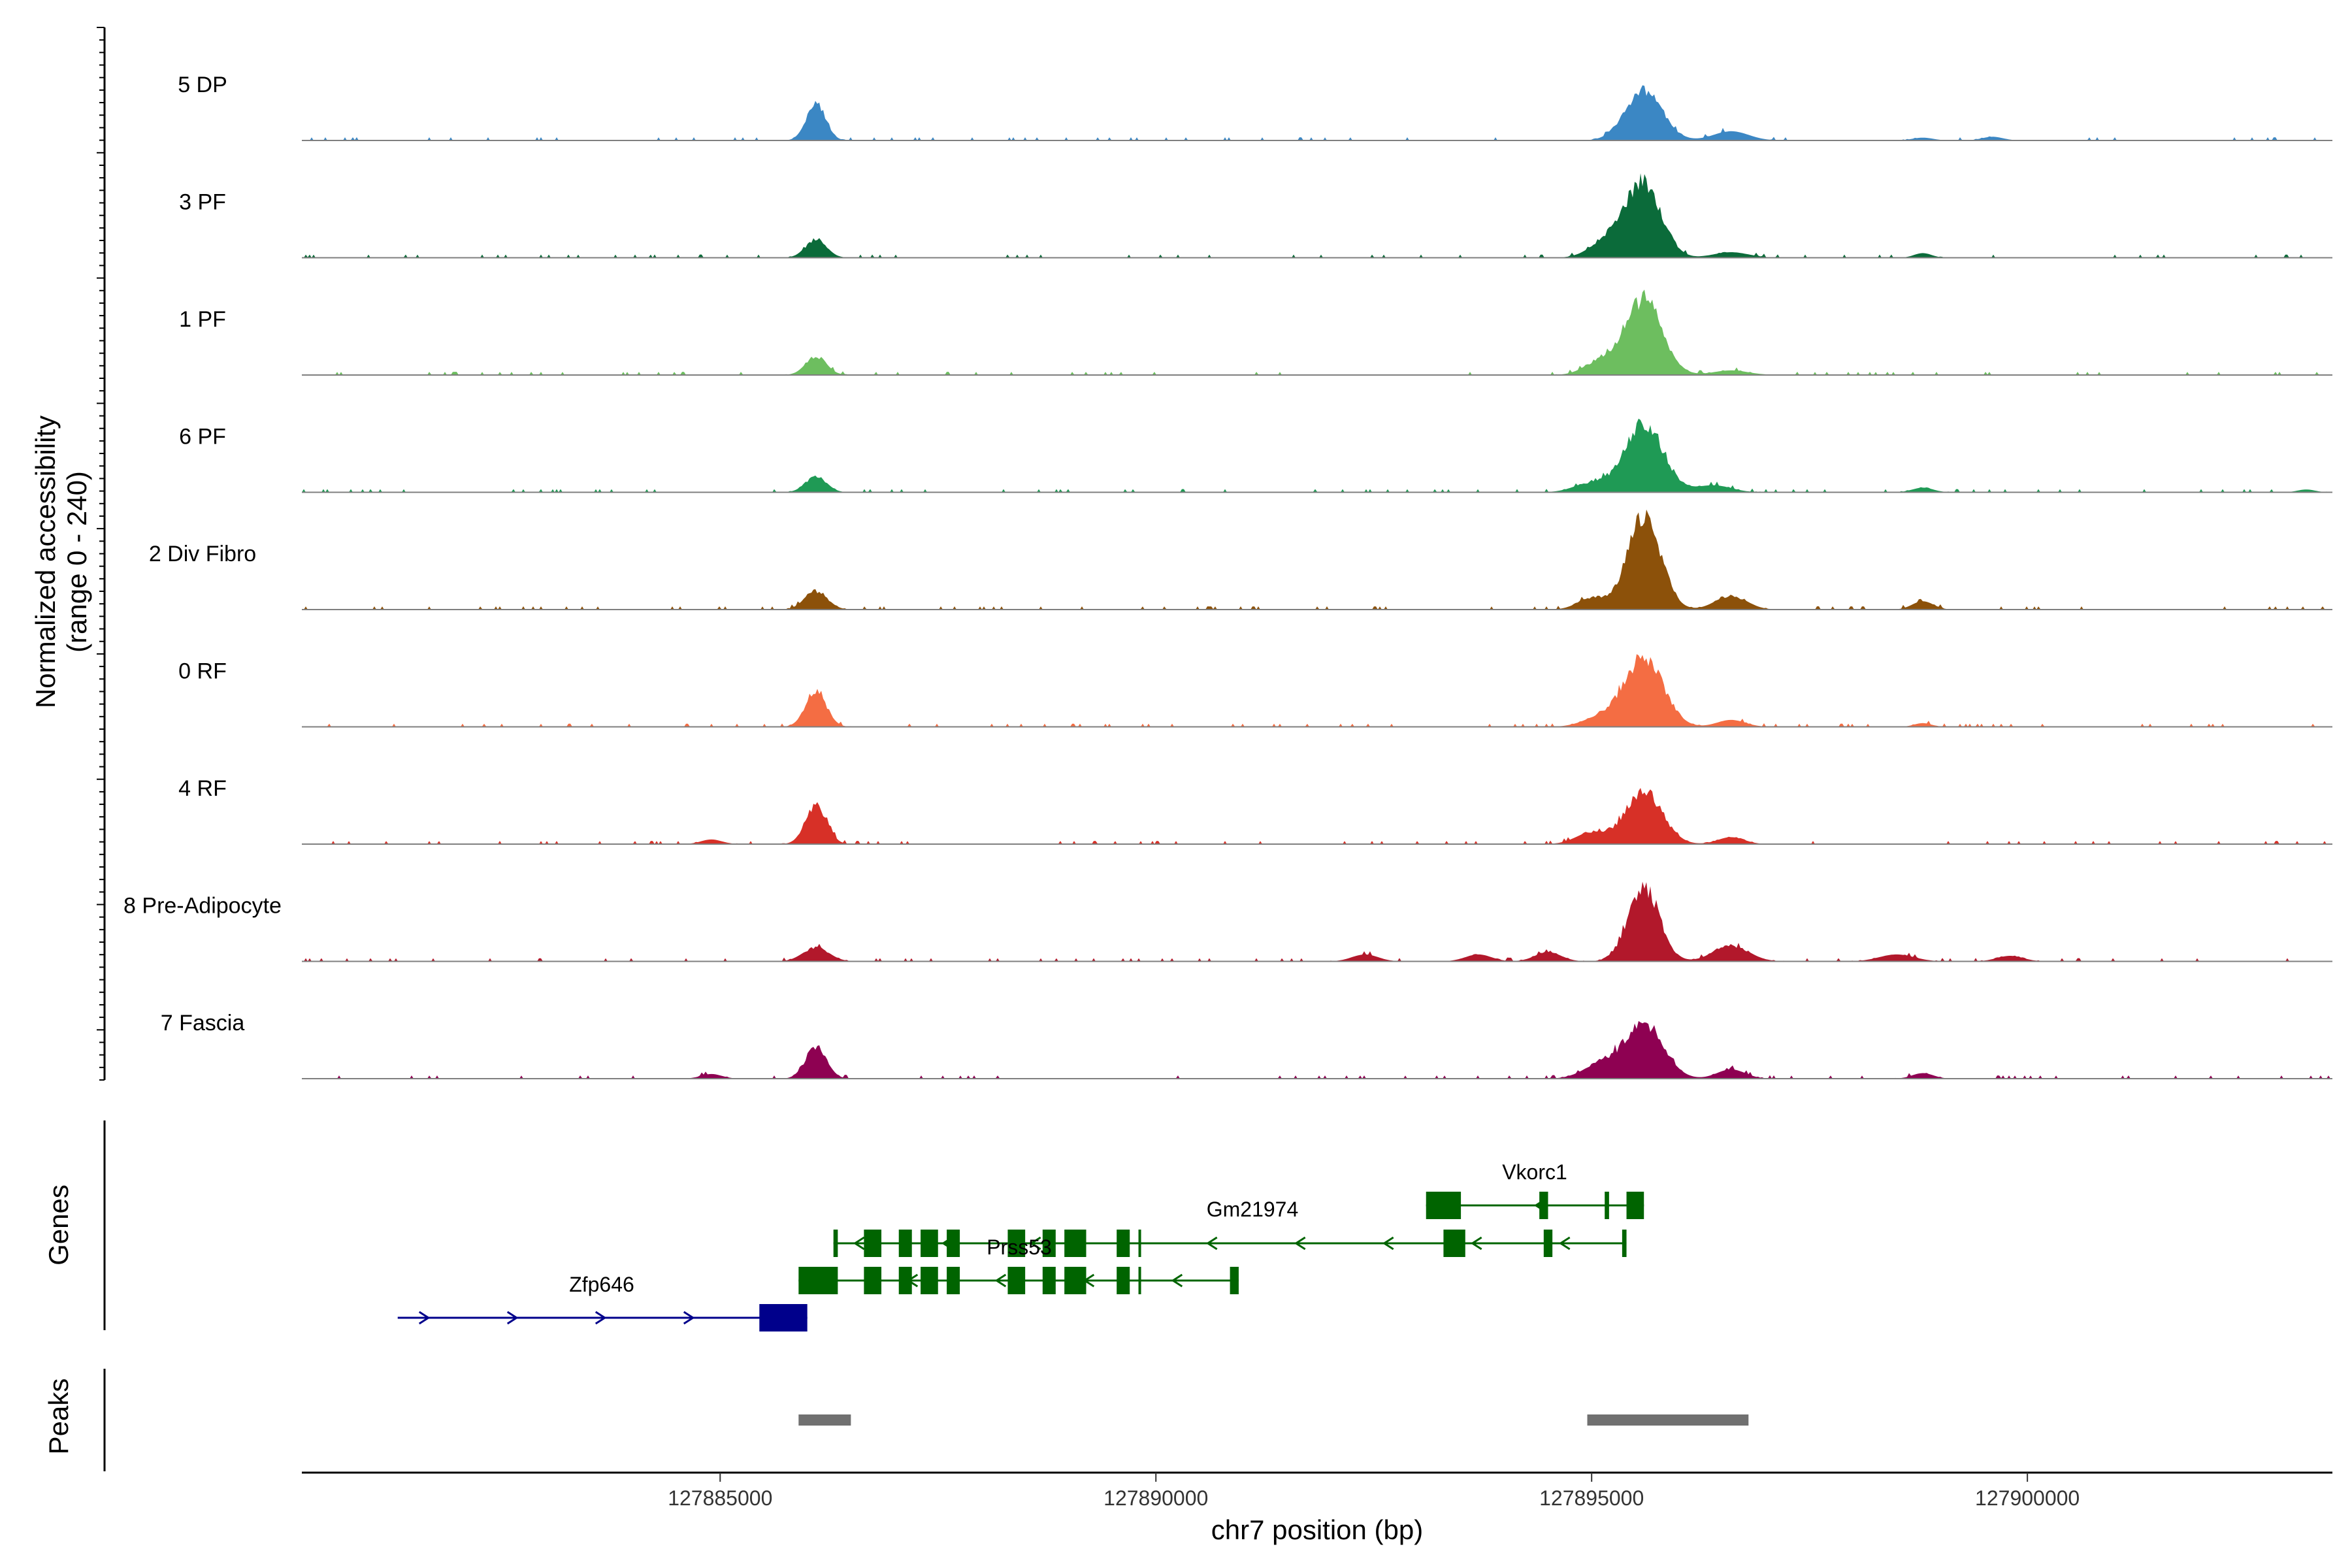  Describe the element at coordinates (202, 554) in the screenshot. I see `track-label: 2 Div Fibro` at that location.